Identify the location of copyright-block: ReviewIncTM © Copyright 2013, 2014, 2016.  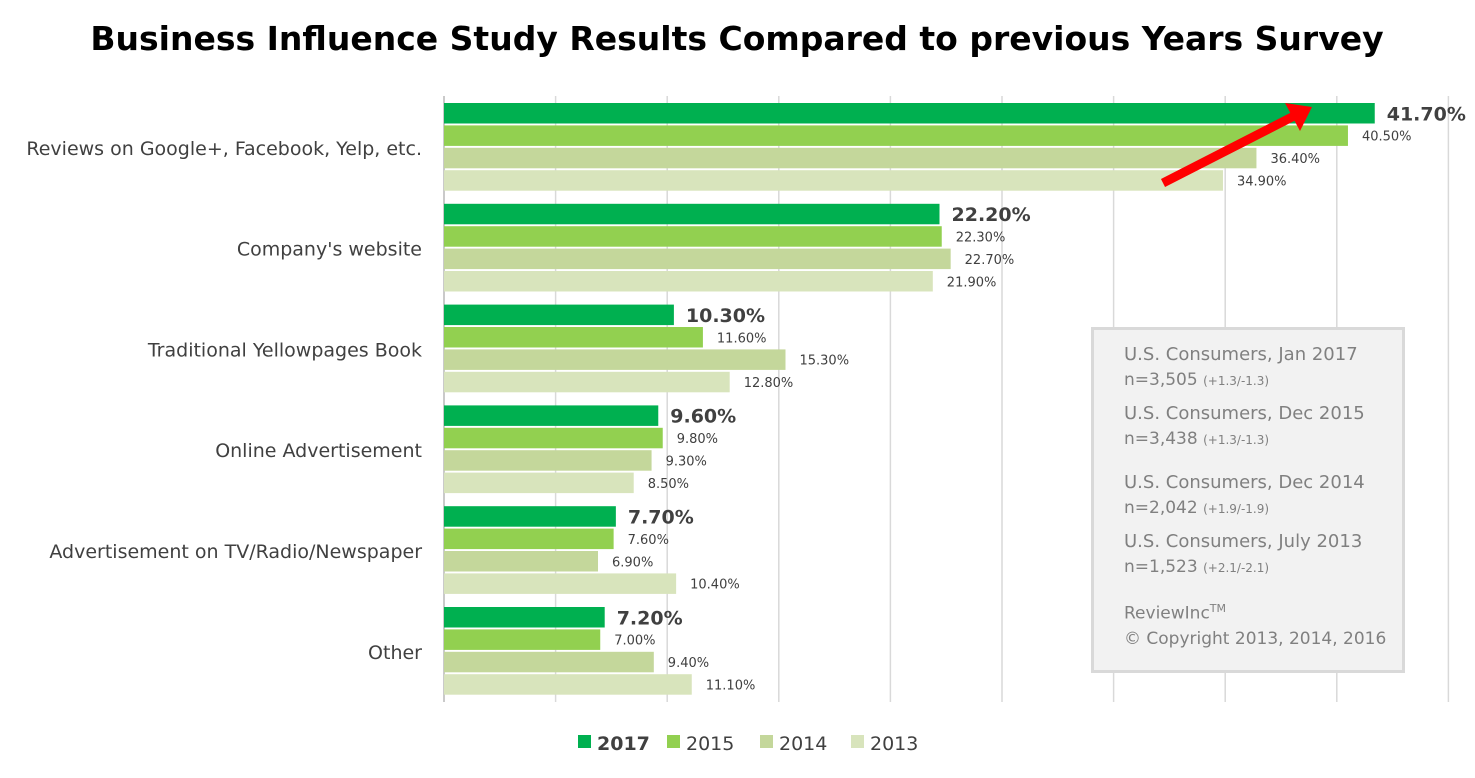
(1263, 624).